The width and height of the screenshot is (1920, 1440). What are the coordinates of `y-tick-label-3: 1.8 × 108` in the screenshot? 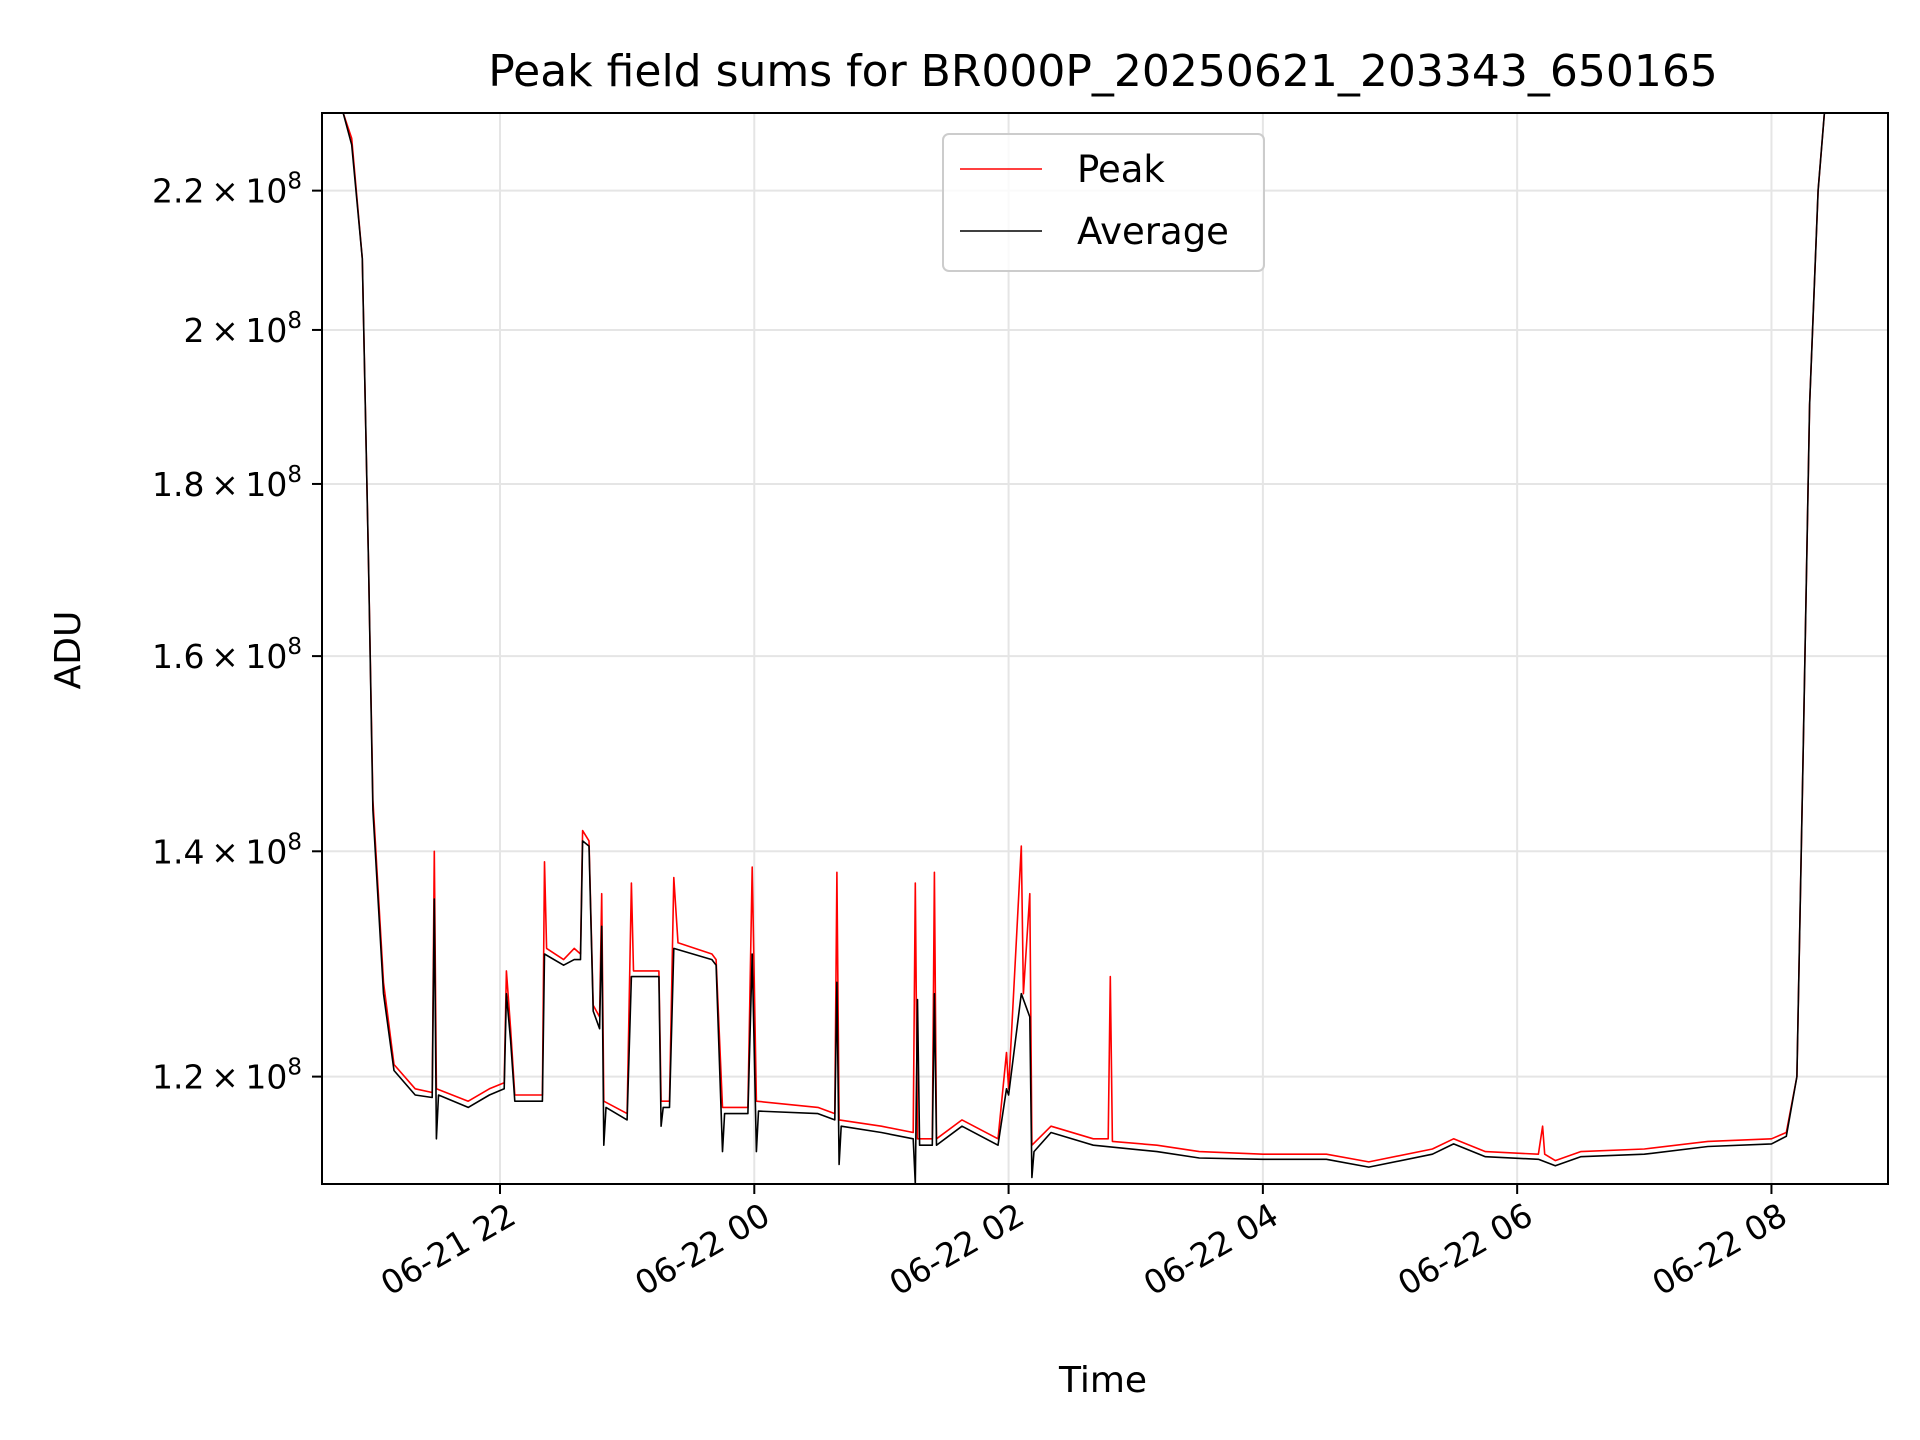 It's located at (227, 483).